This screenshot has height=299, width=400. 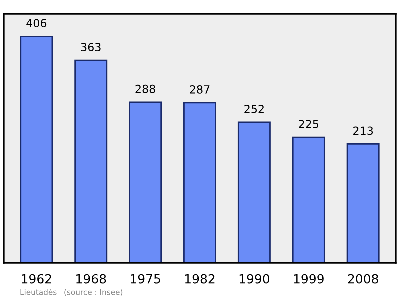 What do you see at coordinates (200, 89) in the screenshot?
I see `data-label: 287` at bounding box center [200, 89].